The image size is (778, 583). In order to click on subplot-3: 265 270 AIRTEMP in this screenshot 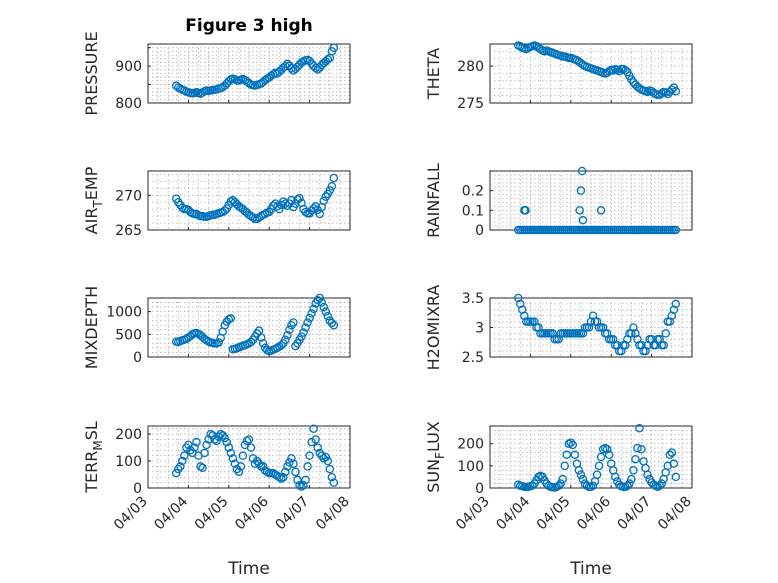, I will do `click(216, 202)`.